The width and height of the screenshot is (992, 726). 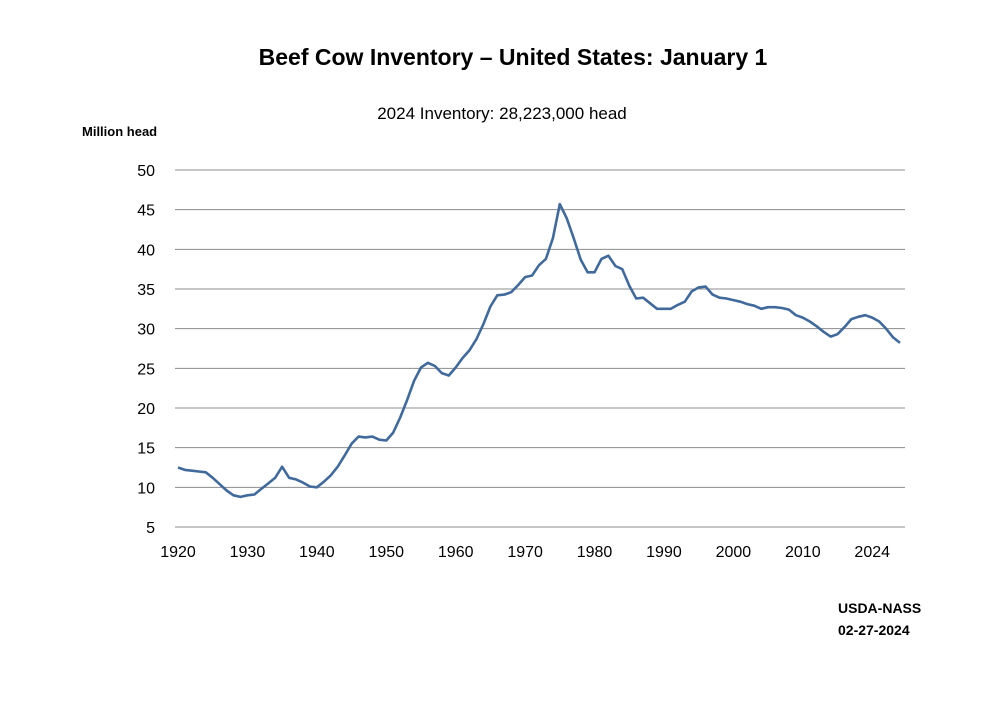 What do you see at coordinates (502, 113) in the screenshot?
I see `chart-subtitle: 2024 Inventory: 28,223,000 head` at bounding box center [502, 113].